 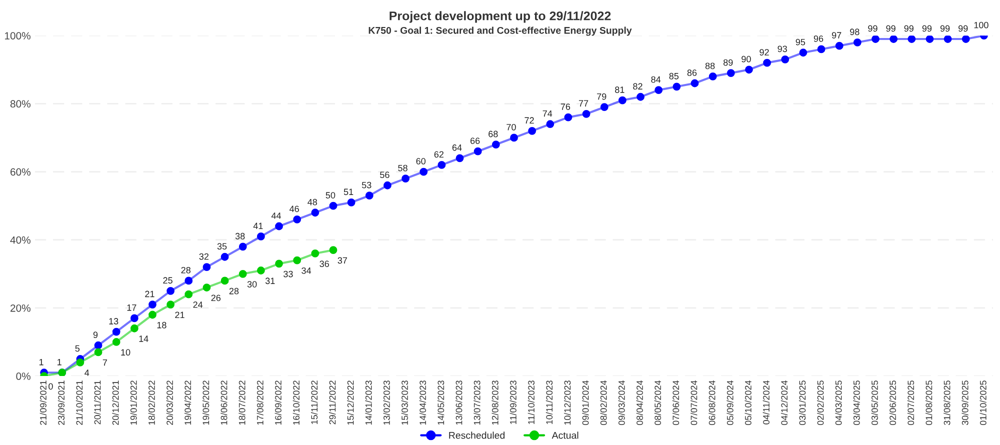 I want to click on data-label: 46, so click(x=294, y=209).